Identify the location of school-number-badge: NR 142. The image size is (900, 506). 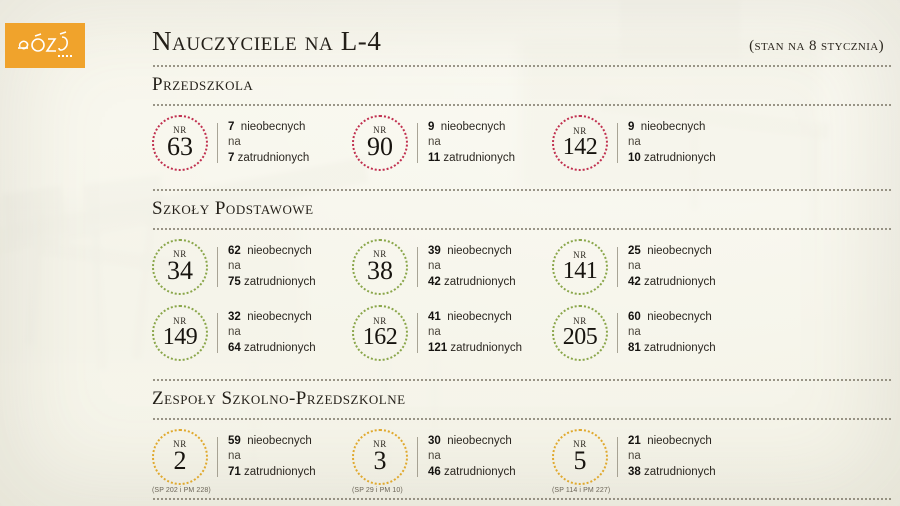
(580, 143).